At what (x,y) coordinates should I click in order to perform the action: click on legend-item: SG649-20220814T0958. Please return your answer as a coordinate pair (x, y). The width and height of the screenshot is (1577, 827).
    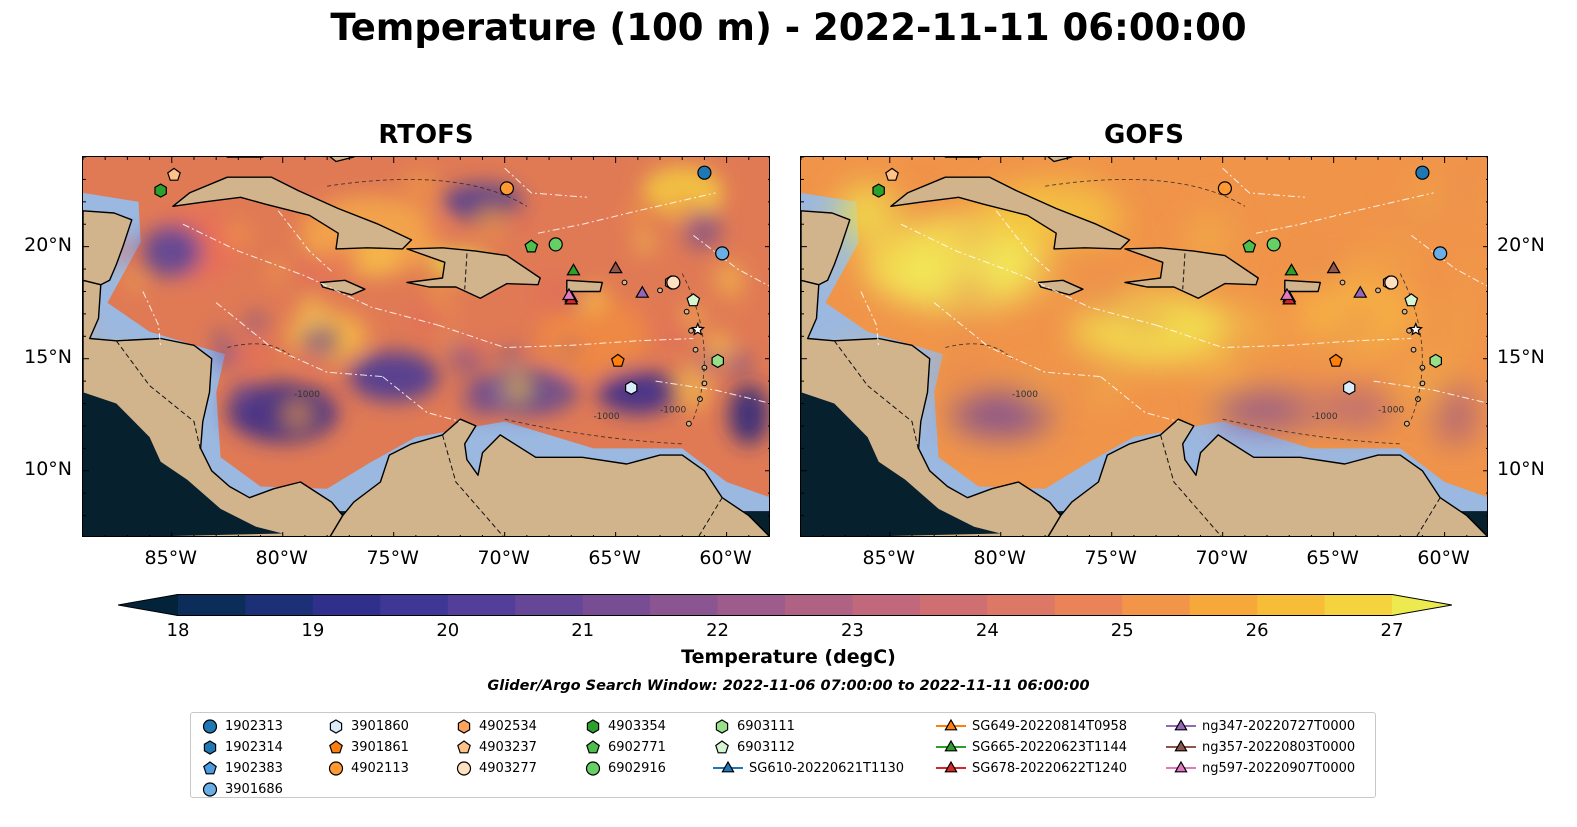
    Looking at the image, I should click on (1031, 726).